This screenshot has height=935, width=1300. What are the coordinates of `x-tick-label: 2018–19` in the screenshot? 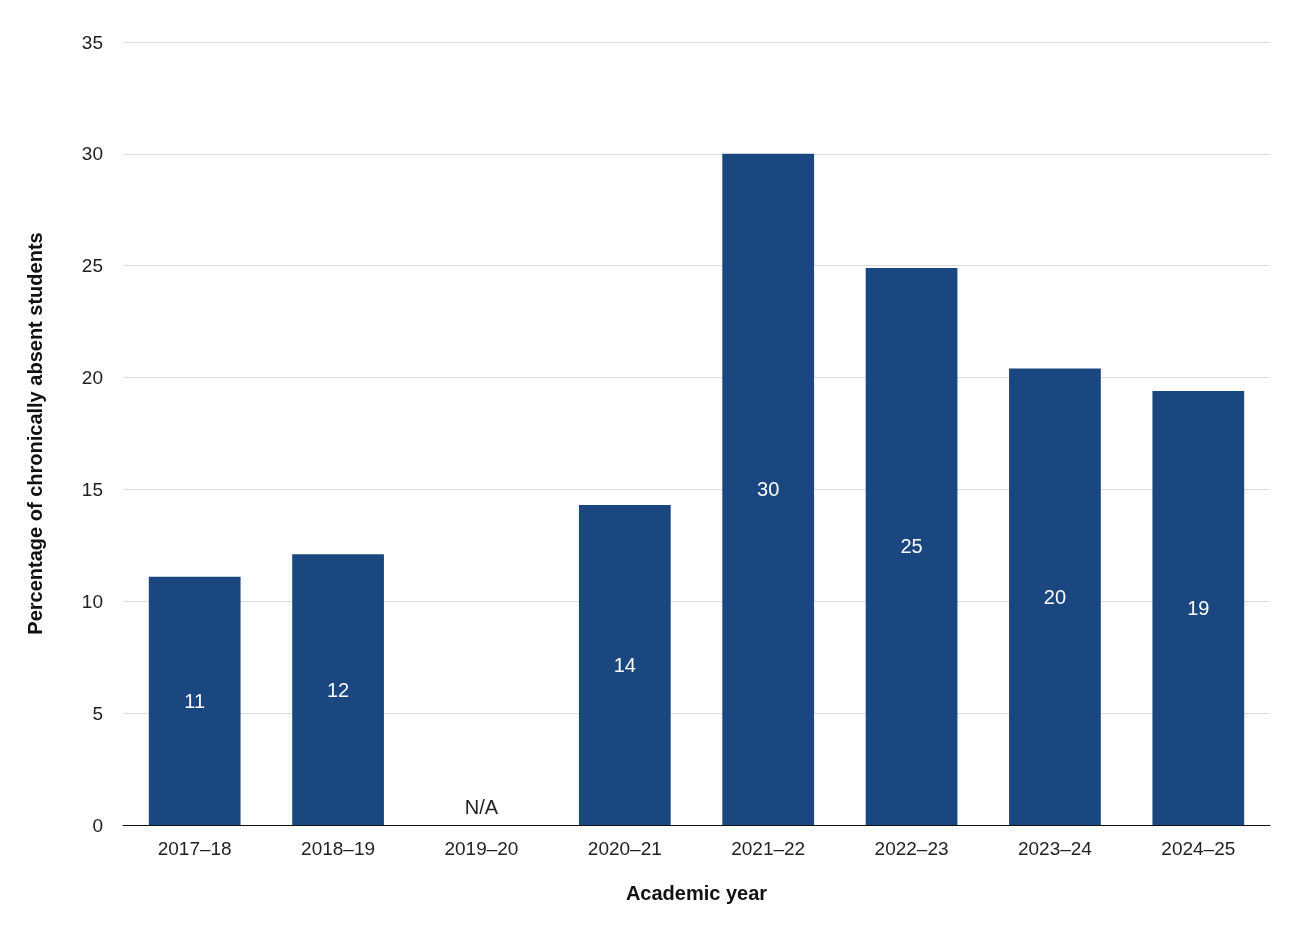 It's located at (338, 848).